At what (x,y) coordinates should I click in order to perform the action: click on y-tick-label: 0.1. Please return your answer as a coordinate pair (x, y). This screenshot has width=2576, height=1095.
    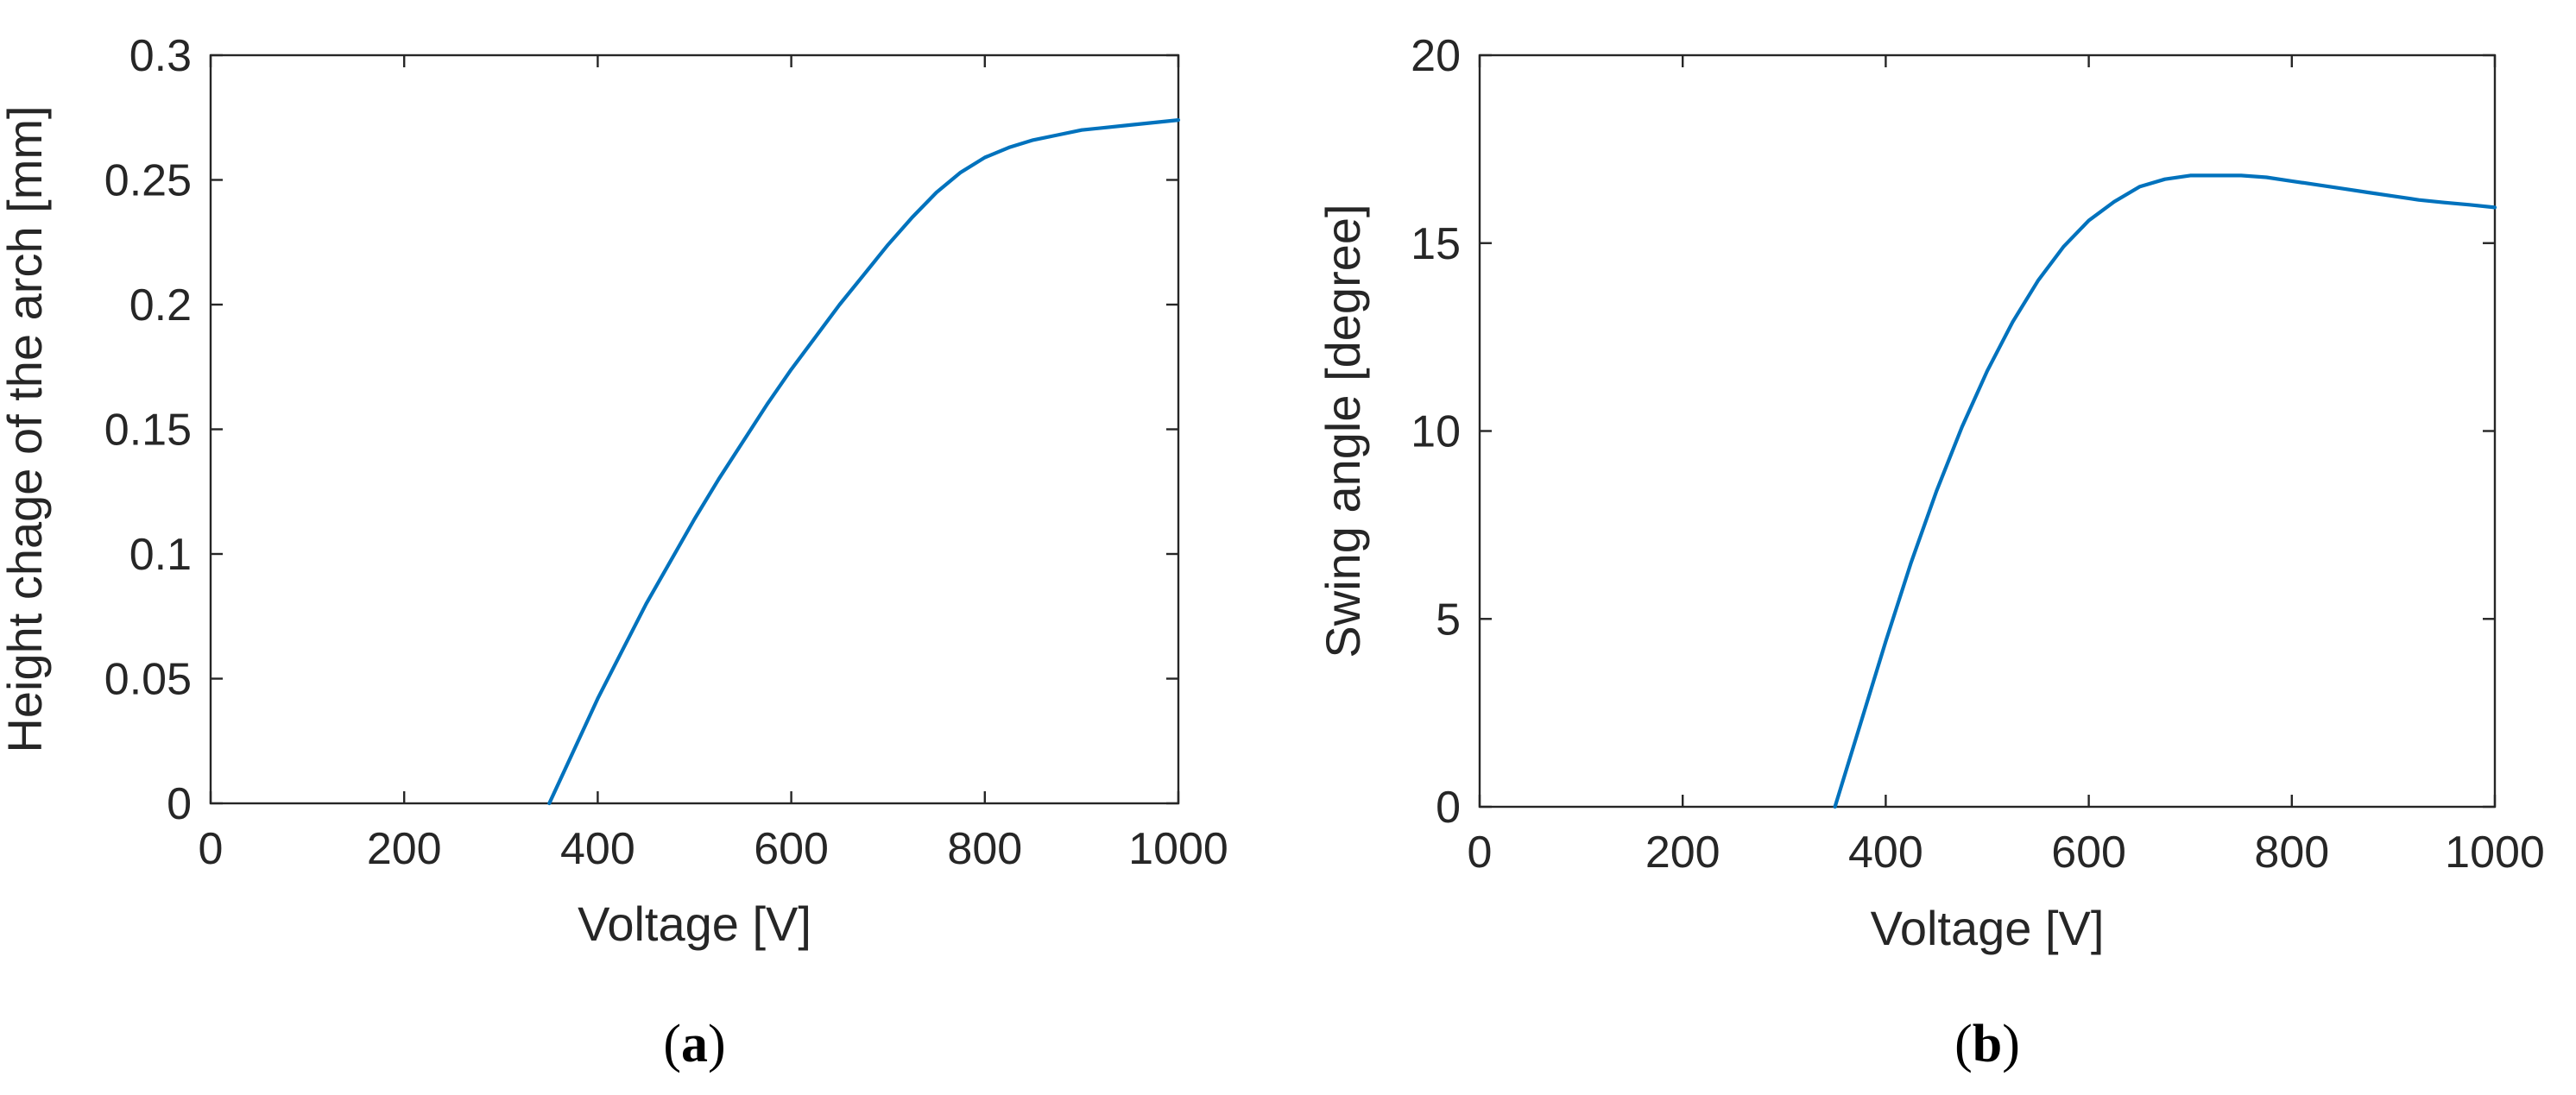
    Looking at the image, I should click on (160, 555).